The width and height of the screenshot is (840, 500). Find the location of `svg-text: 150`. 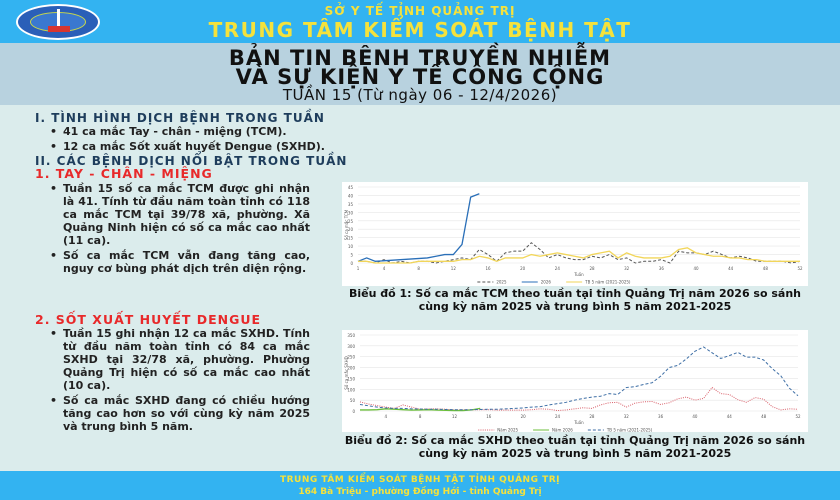

svg-text: 150 is located at coordinates (351, 378).